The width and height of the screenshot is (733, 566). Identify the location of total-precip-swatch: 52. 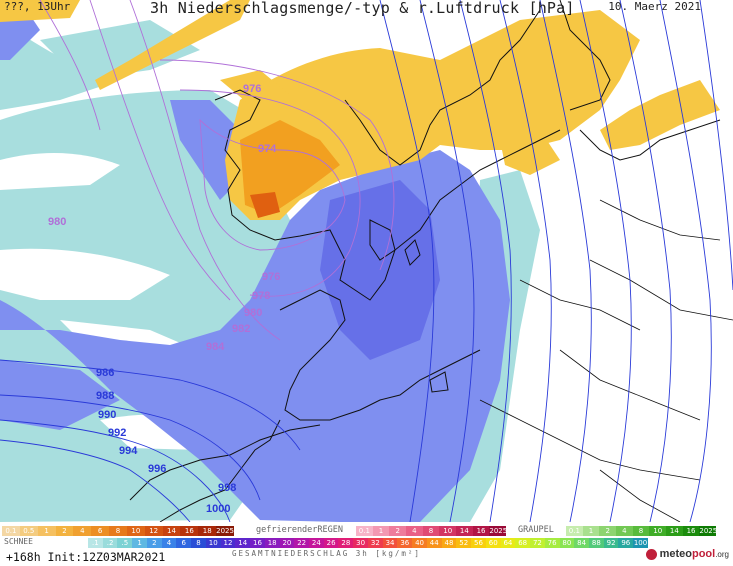
(464, 543).